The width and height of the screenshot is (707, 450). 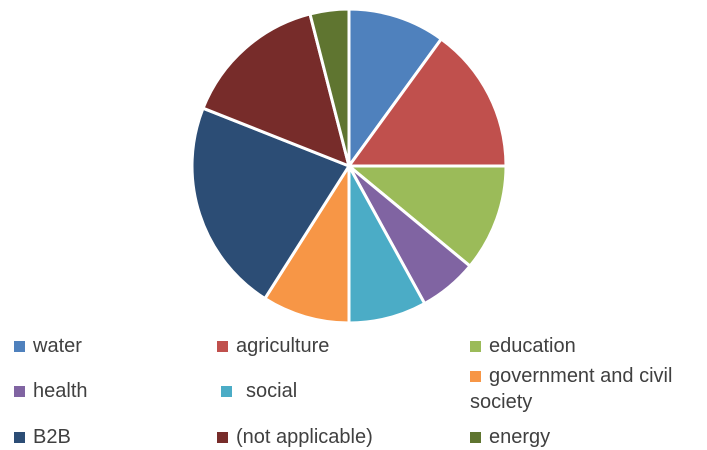 What do you see at coordinates (475, 346) in the screenshot?
I see `legend-swatch-education` at bounding box center [475, 346].